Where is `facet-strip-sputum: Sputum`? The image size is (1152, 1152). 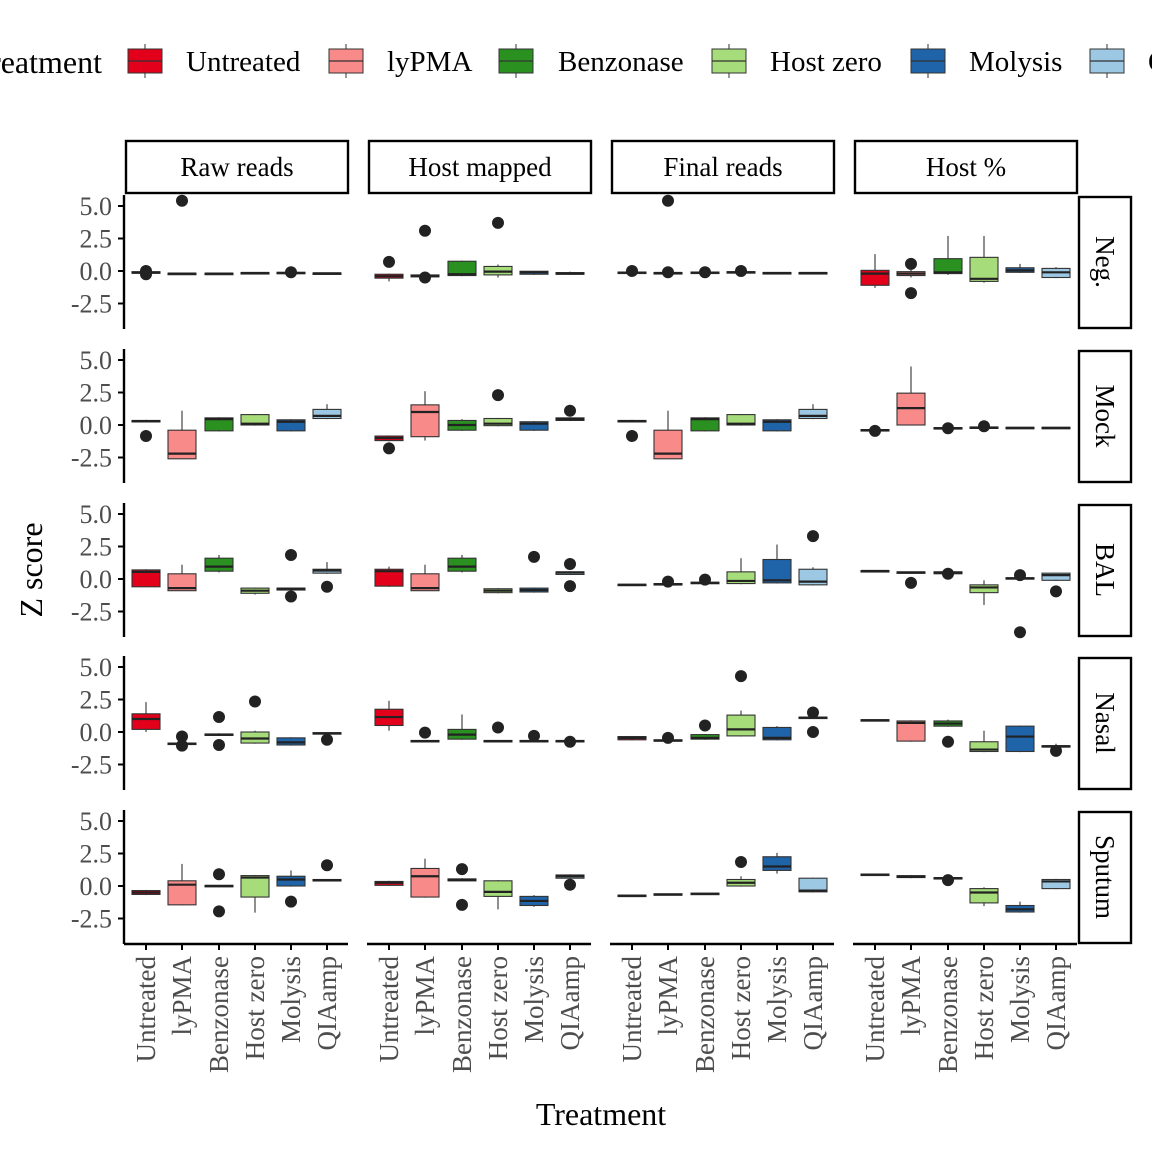
facet-strip-sputum: Sputum is located at coordinates (1105, 877).